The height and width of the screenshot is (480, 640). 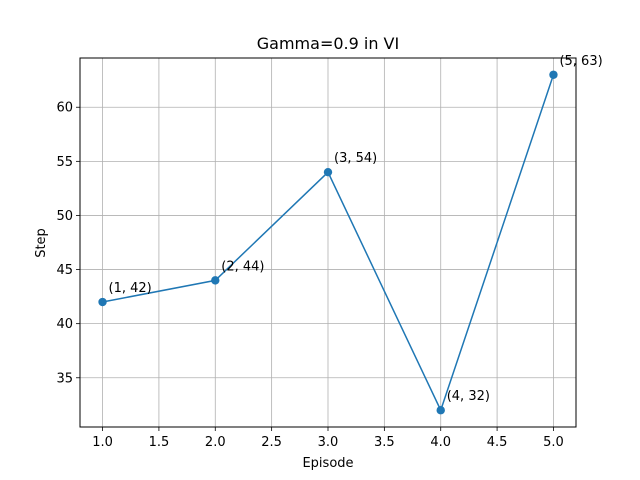 I want to click on x-tick-label: 3.0, so click(x=328, y=442).